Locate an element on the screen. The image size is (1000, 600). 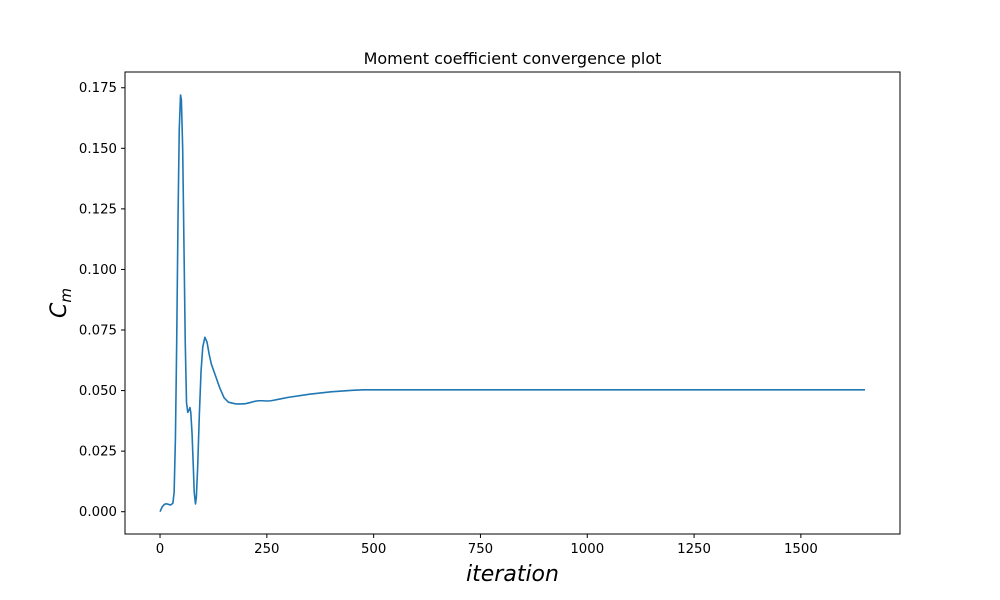
y-tick-label: 0.000 is located at coordinates (98, 512).